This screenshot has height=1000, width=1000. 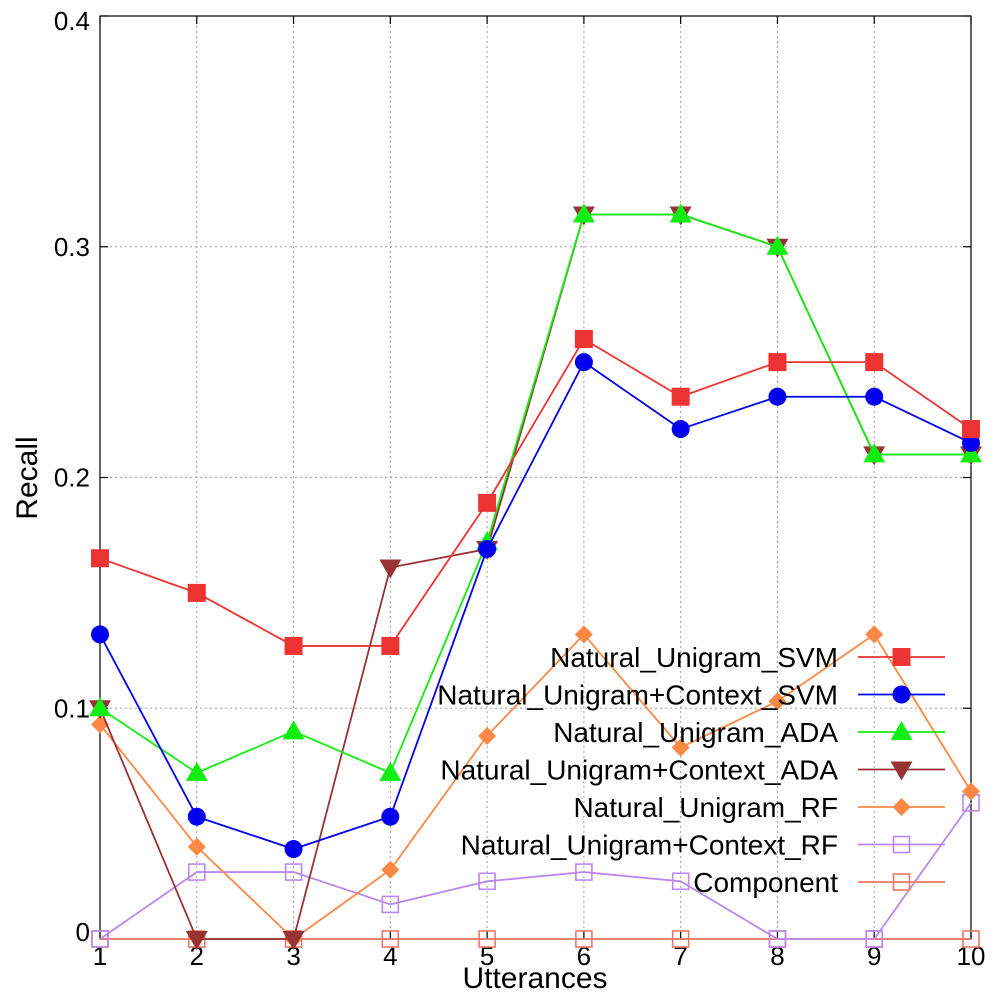 I want to click on legend-label: Natural_Unigram+Context_RF, so click(x=649, y=845).